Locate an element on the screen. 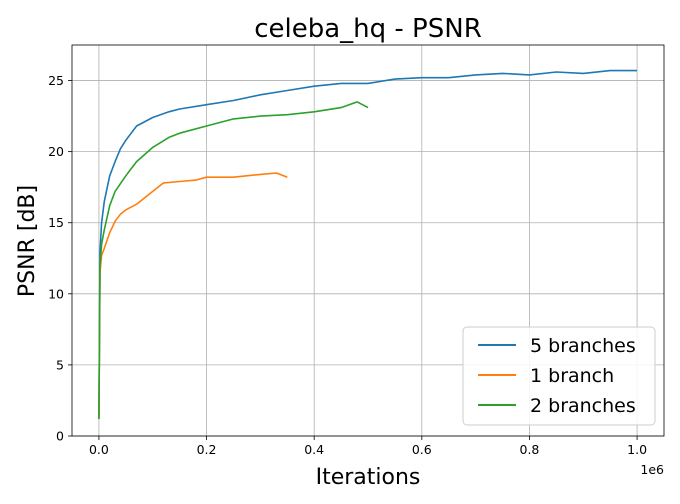 Image resolution: width=680 pixels, height=504 pixels. x-tick-label: 0.4 is located at coordinates (314, 449).